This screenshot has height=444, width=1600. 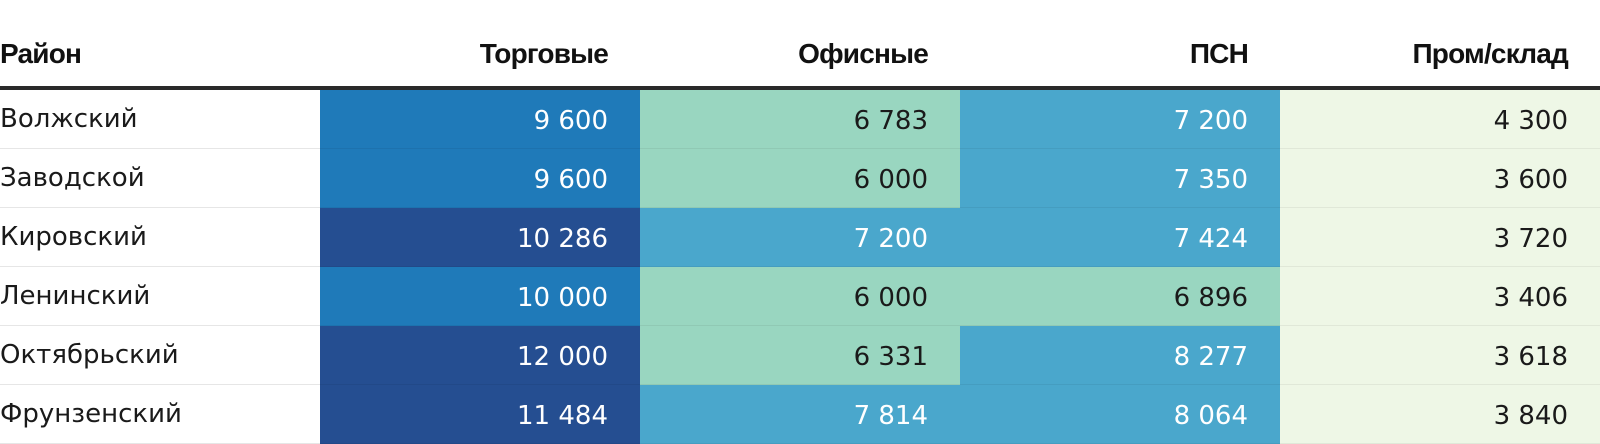 I want to click on heat-cell: 7 814, so click(x=800, y=414).